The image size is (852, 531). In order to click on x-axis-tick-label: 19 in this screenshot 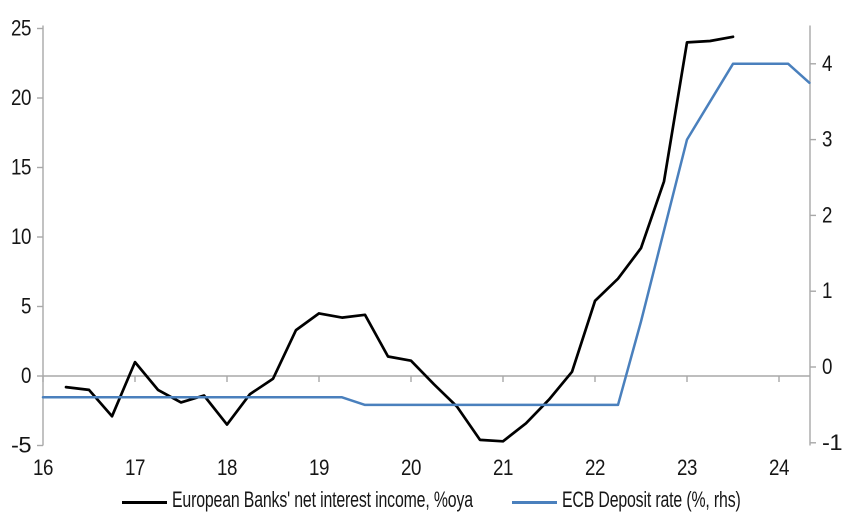, I will do `click(319, 467)`.